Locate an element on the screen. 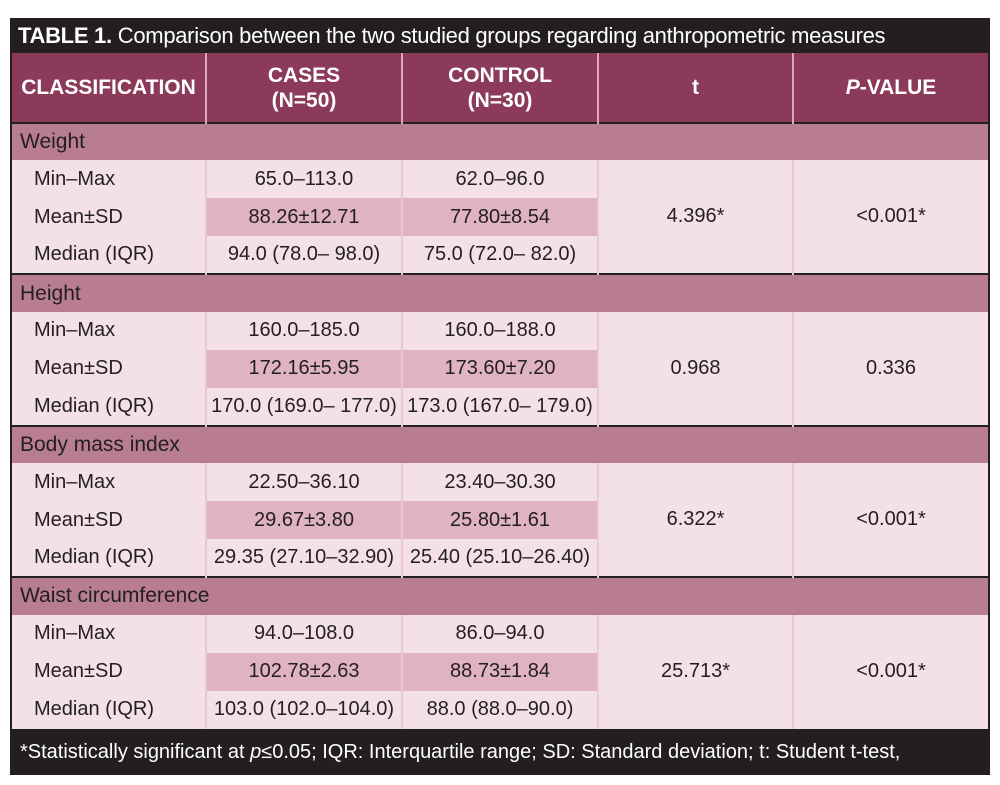 The height and width of the screenshot is (785, 1000). header-classification: CLASSIFICATION is located at coordinates (109, 88).